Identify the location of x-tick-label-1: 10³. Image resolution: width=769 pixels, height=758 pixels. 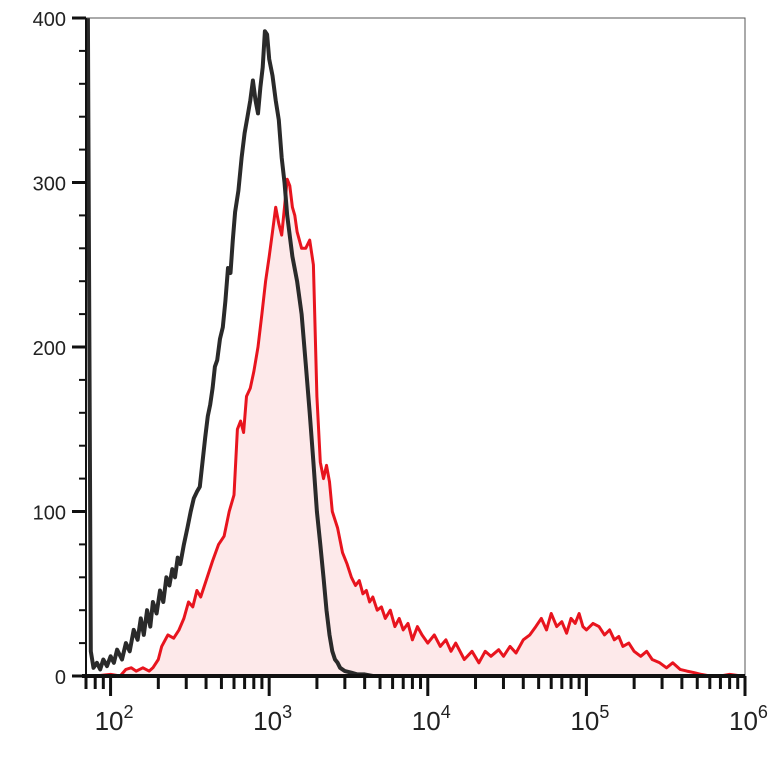
(272, 719).